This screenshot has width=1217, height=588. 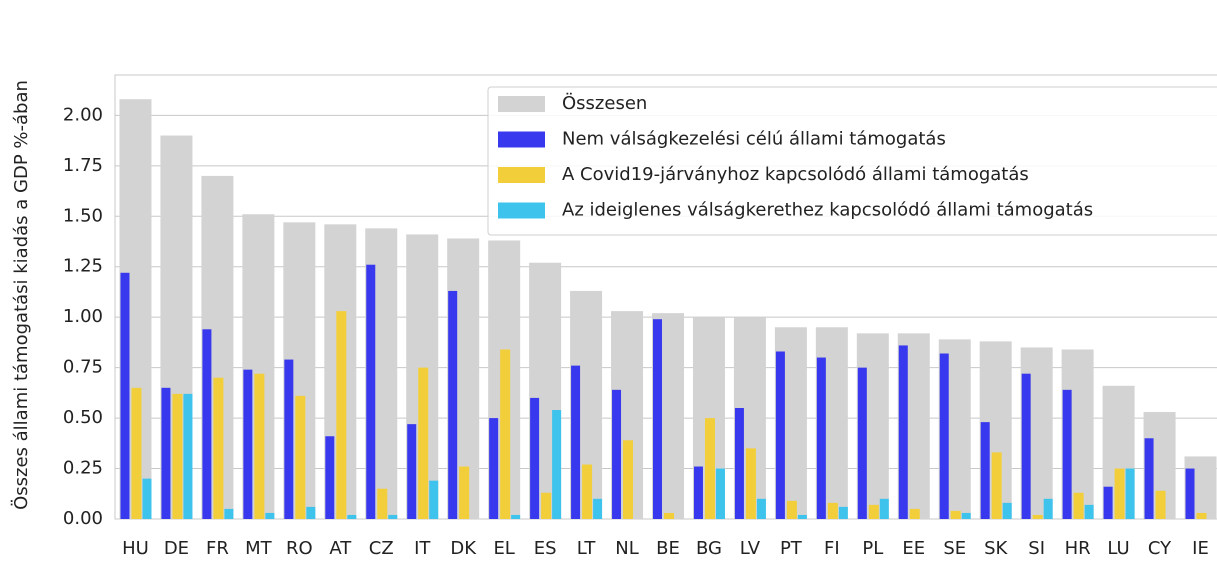 I want to click on x-tick-label: RO, so click(x=299, y=548).